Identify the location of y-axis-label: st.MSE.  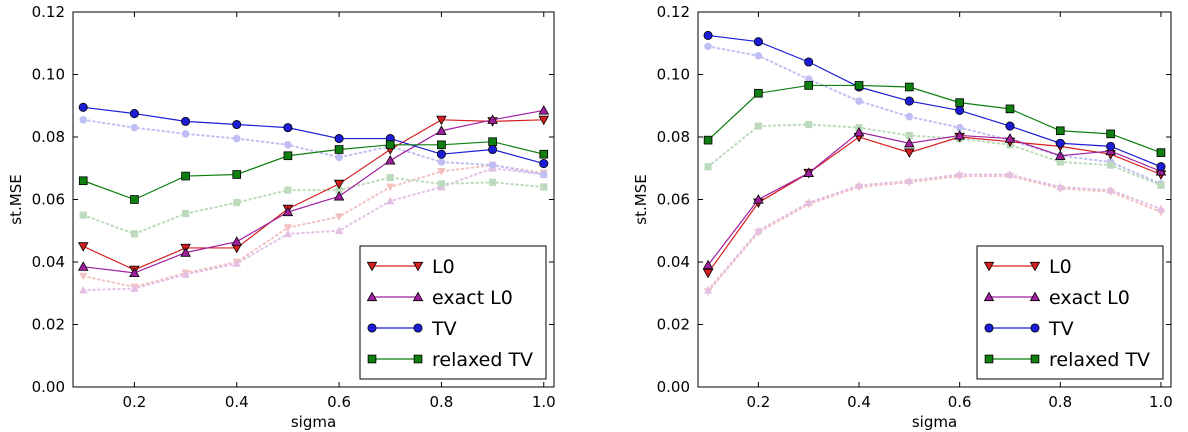
(641, 199).